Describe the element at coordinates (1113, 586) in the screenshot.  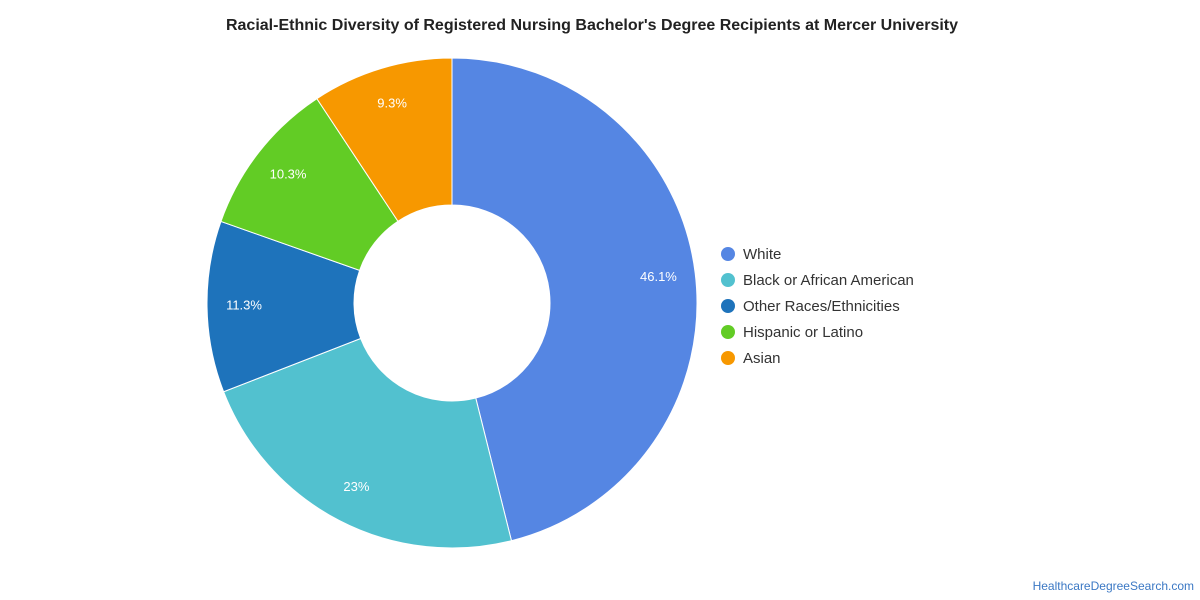
I see `source-credit: HealthcareDegreeSearch.com` at that location.